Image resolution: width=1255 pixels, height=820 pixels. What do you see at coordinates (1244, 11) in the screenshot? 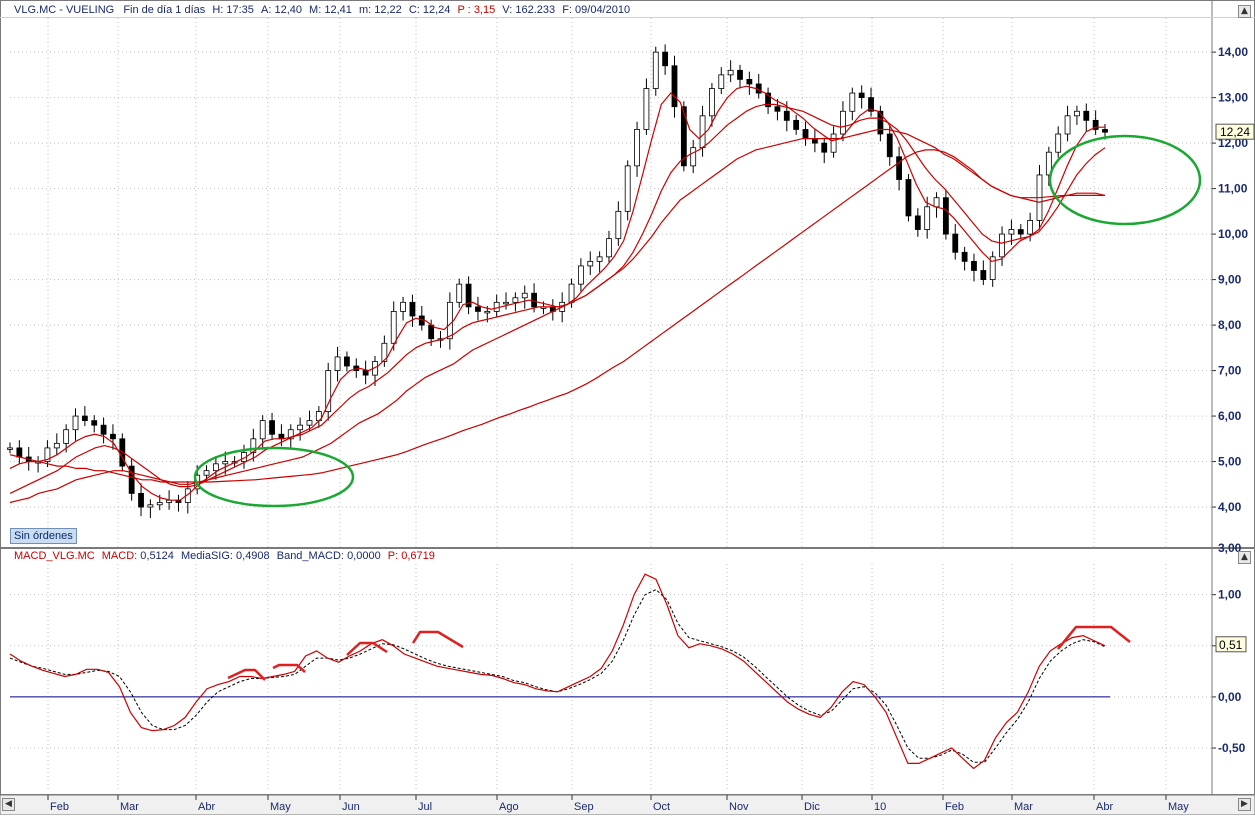
I see `collapse-price-button: ▲` at bounding box center [1244, 11].